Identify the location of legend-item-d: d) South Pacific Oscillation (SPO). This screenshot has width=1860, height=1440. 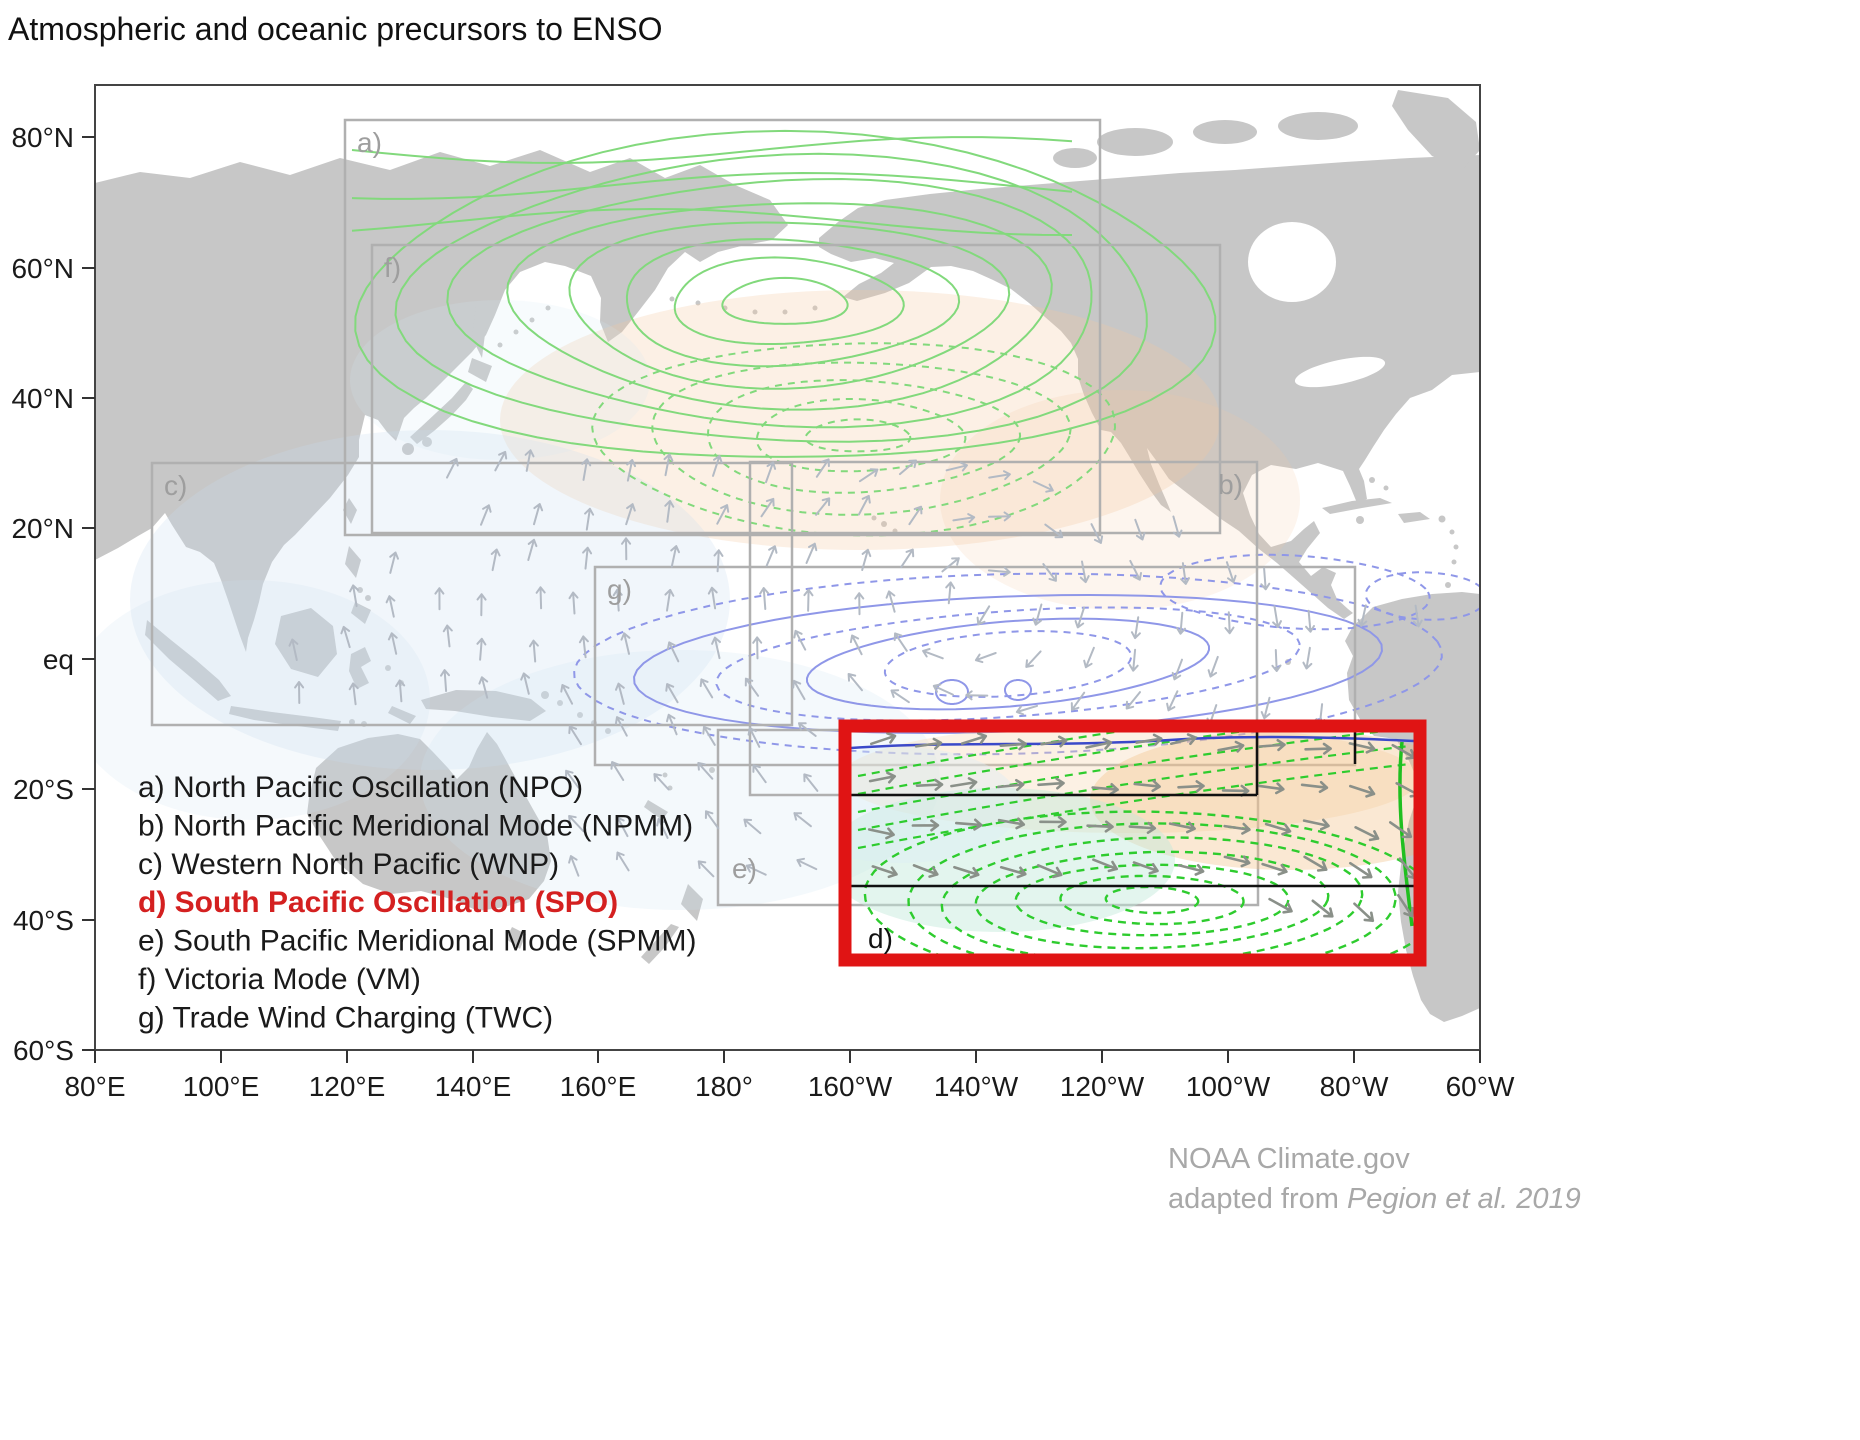
(378, 902).